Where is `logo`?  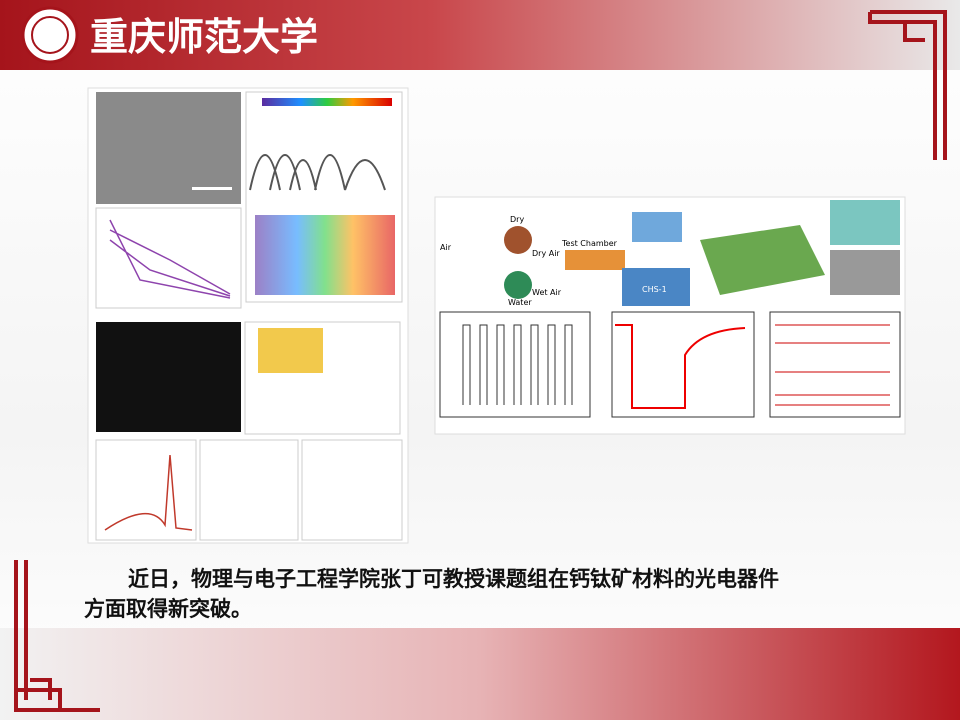 logo is located at coordinates (50, 35).